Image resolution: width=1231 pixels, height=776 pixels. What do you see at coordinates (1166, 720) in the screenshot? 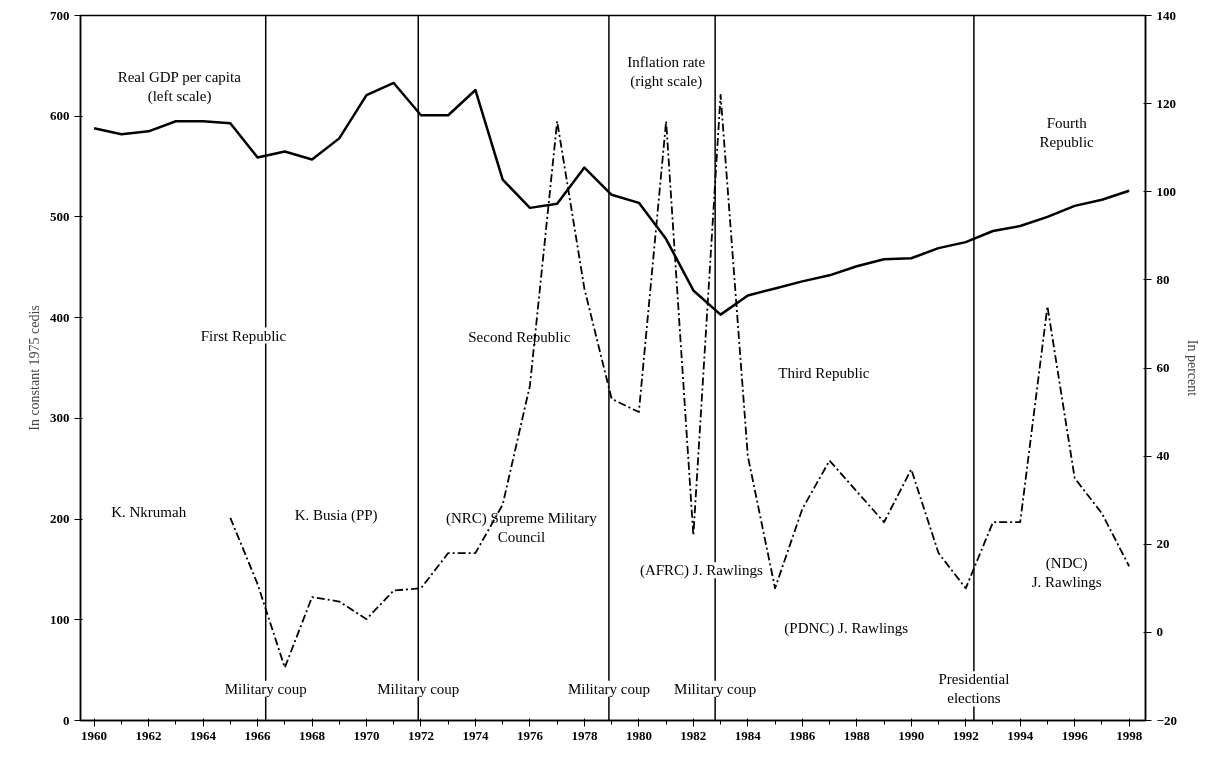
I see `y2-tick-label: −20` at bounding box center [1166, 720].